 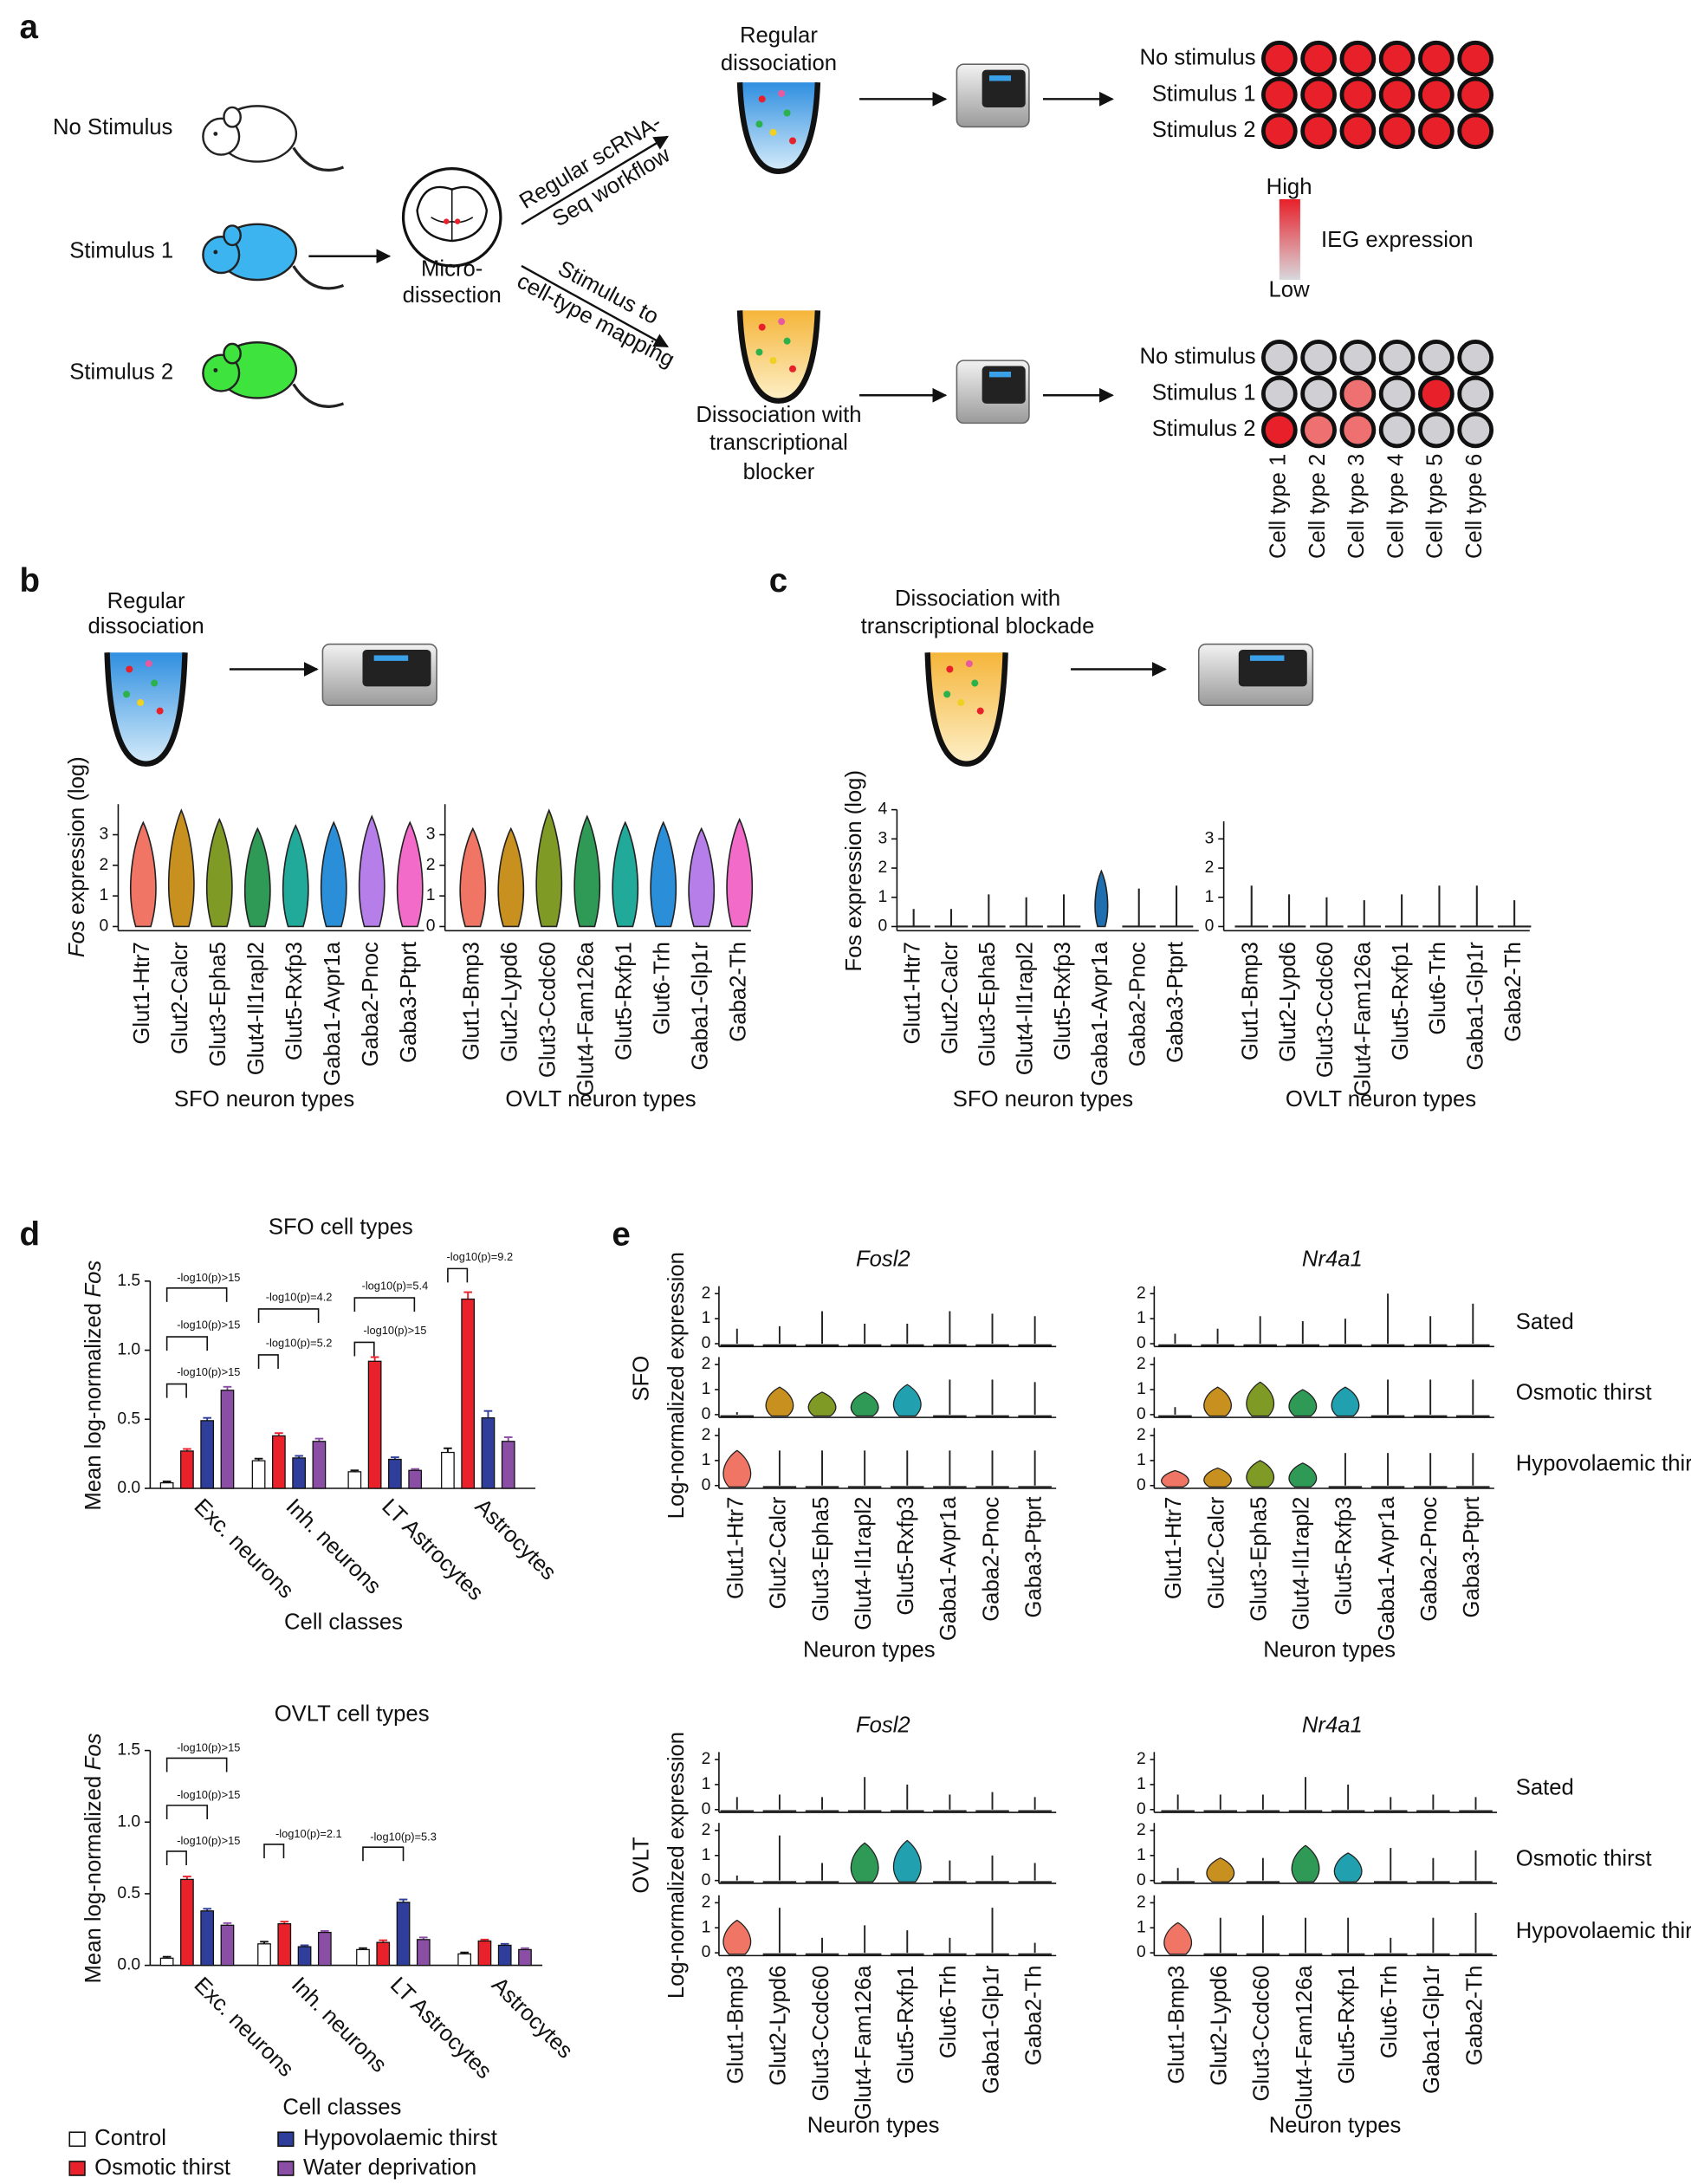 What do you see at coordinates (353, 1713) in the screenshot?
I see `chart-title: OVLT cell types` at bounding box center [353, 1713].